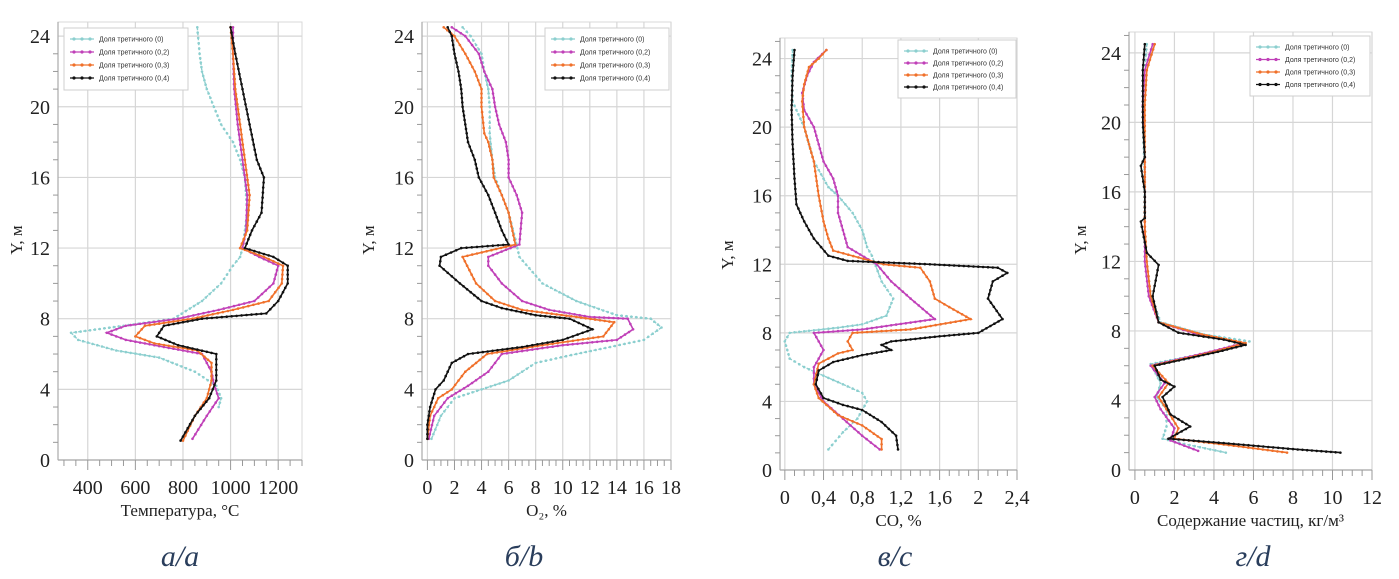 Image resolution: width=1399 pixels, height=579 pixels. I want to click on legend-label: Доля третичного (0,4), so click(615, 79).